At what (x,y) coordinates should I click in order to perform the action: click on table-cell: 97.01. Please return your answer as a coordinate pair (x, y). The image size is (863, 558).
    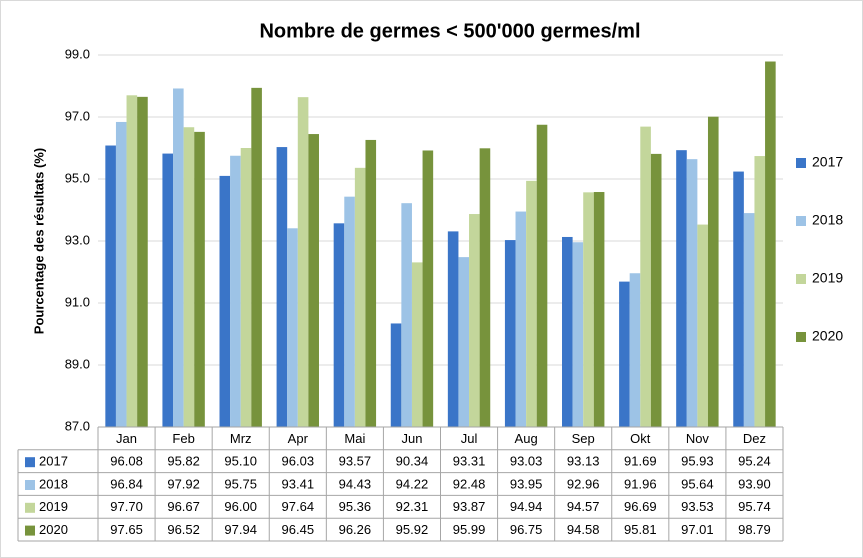
    Looking at the image, I should click on (697, 529).